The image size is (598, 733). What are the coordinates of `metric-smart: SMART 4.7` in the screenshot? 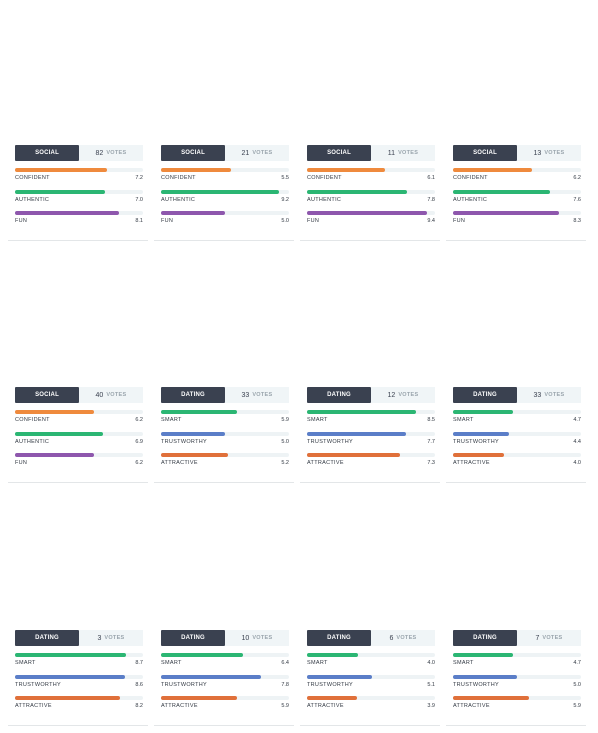 It's located at (517, 664).